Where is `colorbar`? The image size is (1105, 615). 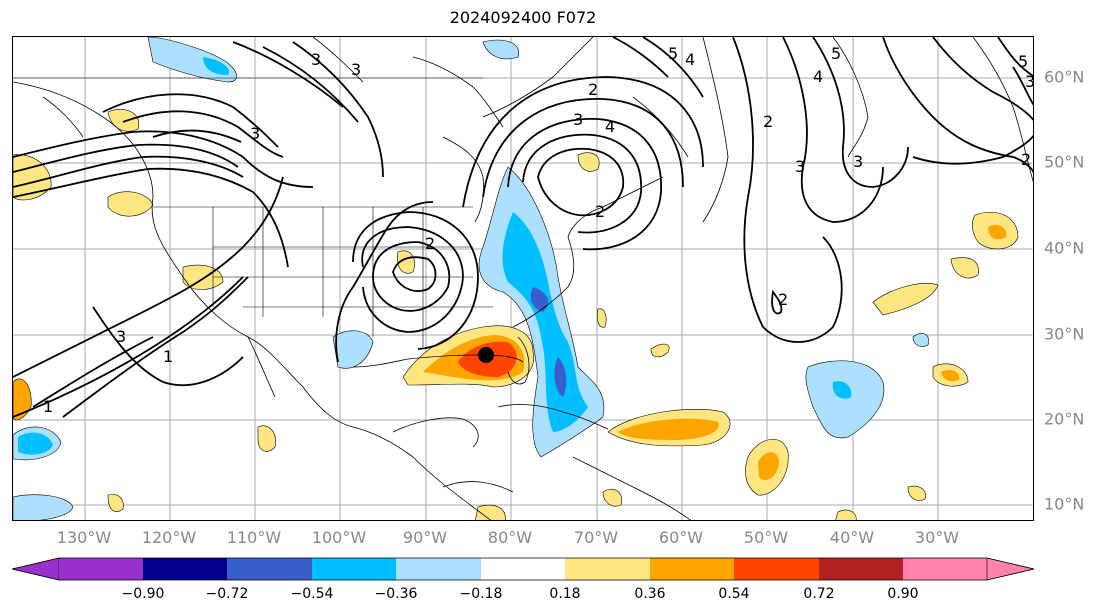 colorbar is located at coordinates (523, 569).